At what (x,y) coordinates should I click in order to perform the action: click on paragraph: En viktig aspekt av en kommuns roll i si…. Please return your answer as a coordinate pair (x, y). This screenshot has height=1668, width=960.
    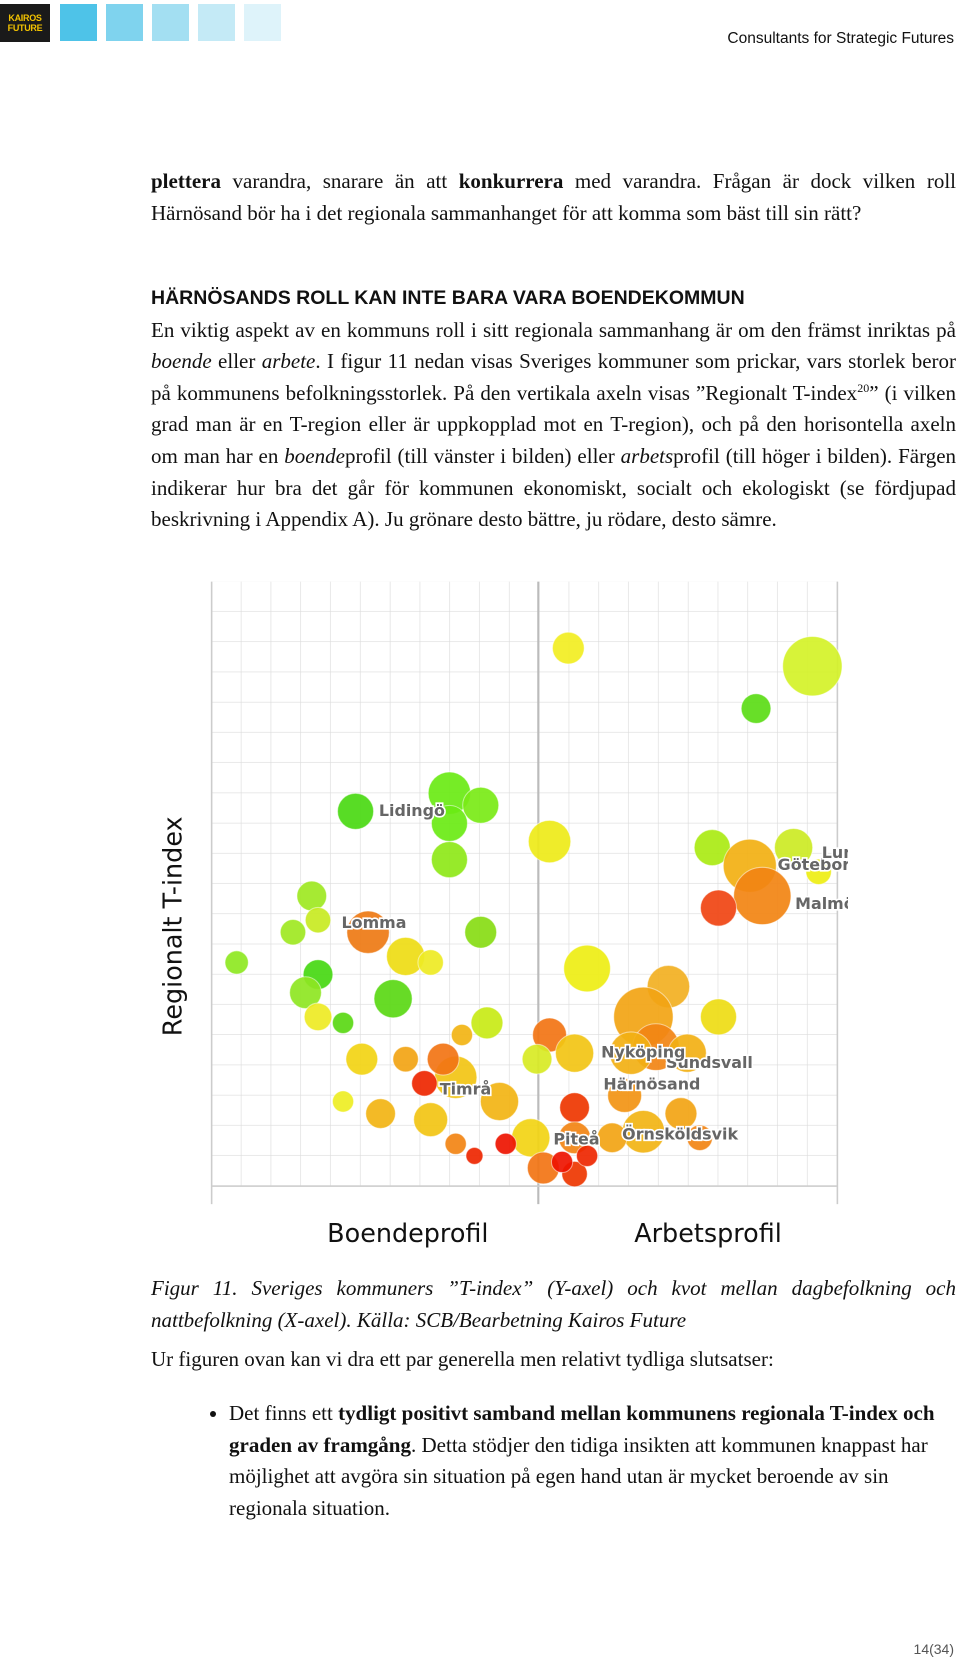
    Looking at the image, I should click on (553, 425).